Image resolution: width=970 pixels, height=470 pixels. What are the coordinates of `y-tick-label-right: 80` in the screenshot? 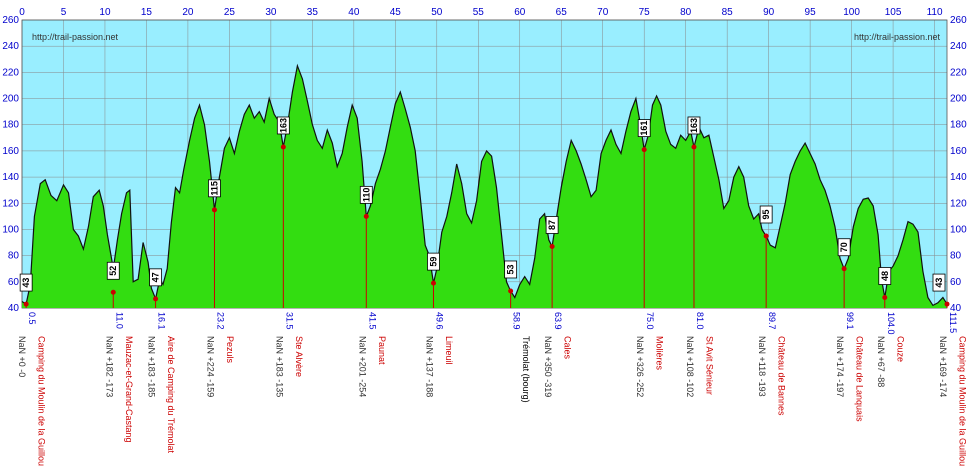 It's located at (956, 256).